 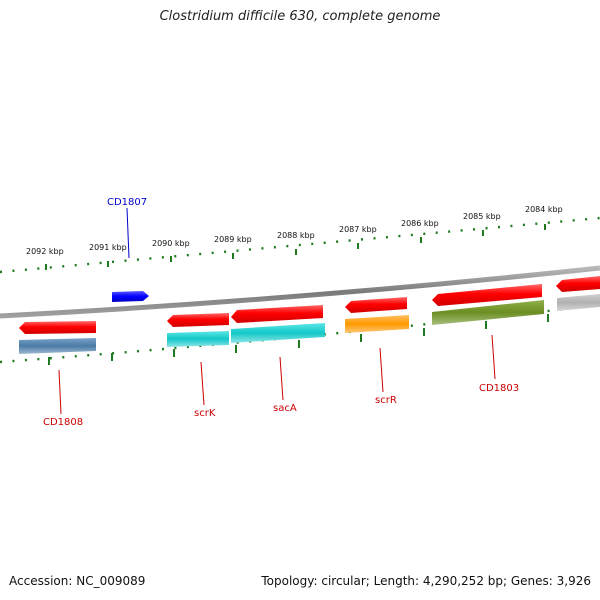 I want to click on upper-scale, so click(x=300, y=245).